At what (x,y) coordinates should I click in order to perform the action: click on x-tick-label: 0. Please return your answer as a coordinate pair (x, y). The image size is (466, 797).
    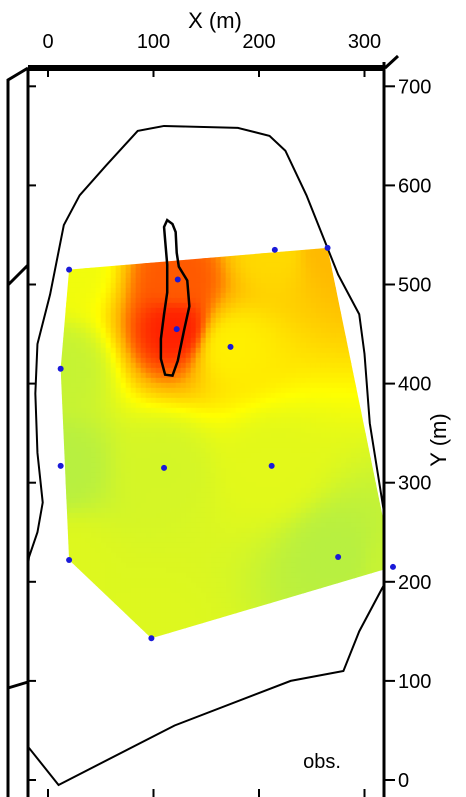
    Looking at the image, I should click on (47, 42).